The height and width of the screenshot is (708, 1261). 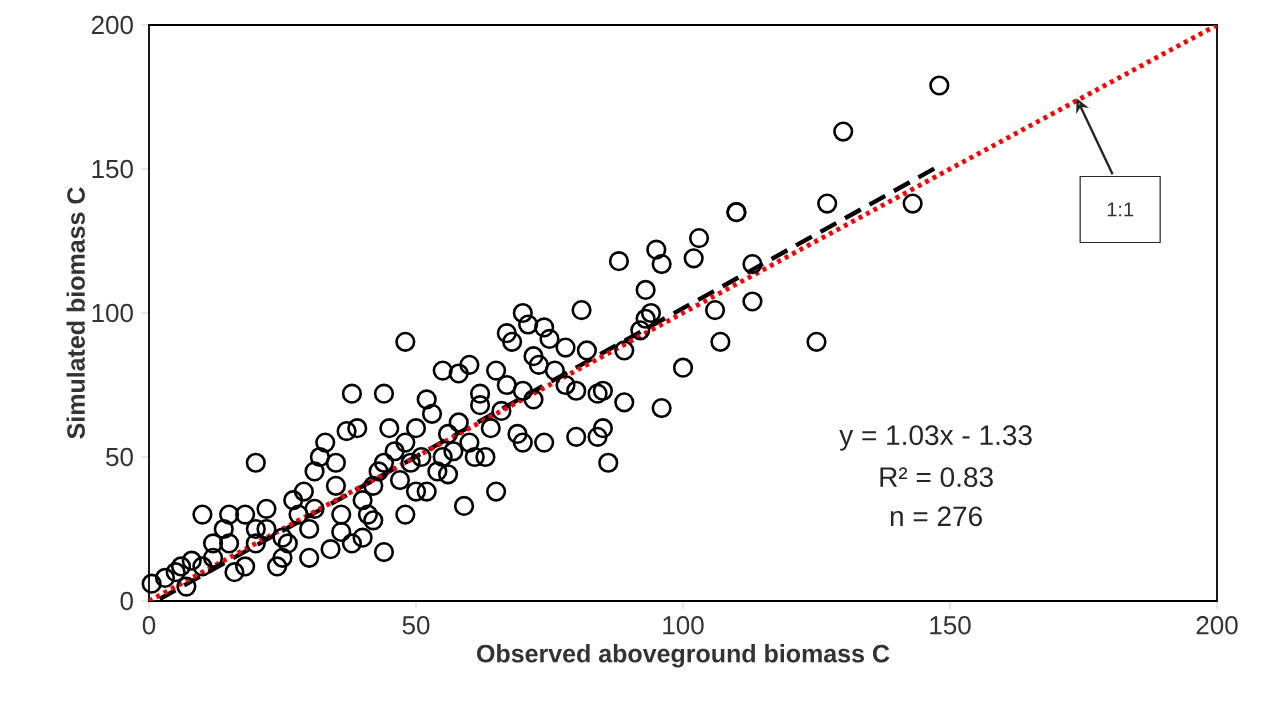 What do you see at coordinates (936, 477) in the screenshot?
I see `annotation: R² = 0.83` at bounding box center [936, 477].